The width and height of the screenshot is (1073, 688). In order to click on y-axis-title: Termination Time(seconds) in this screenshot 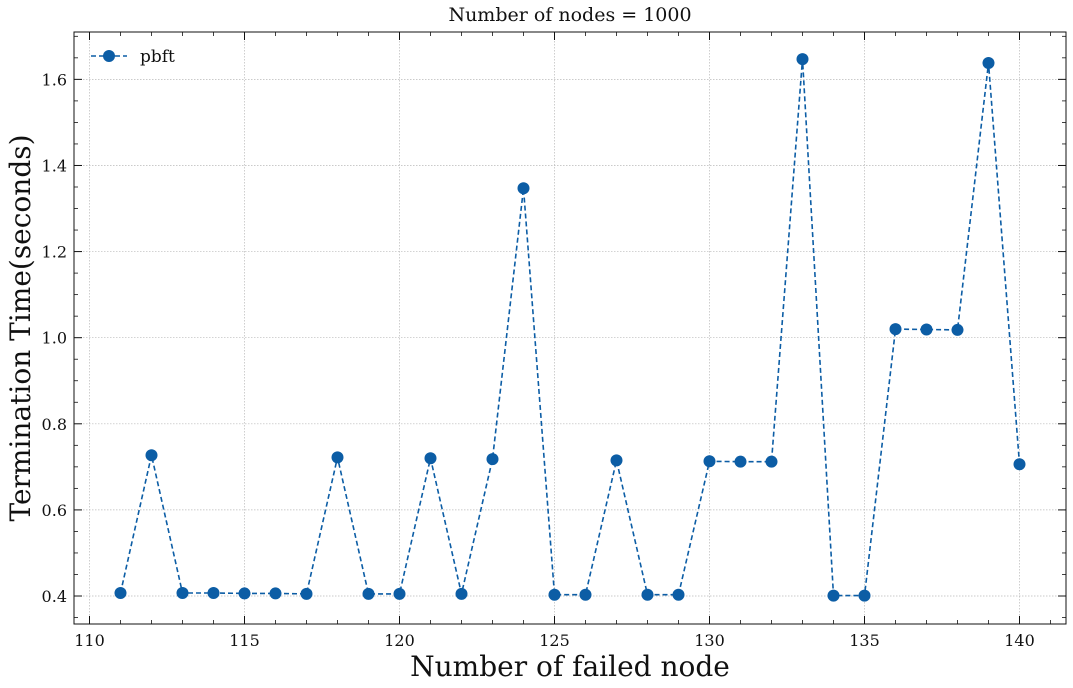, I will do `click(20, 327)`.